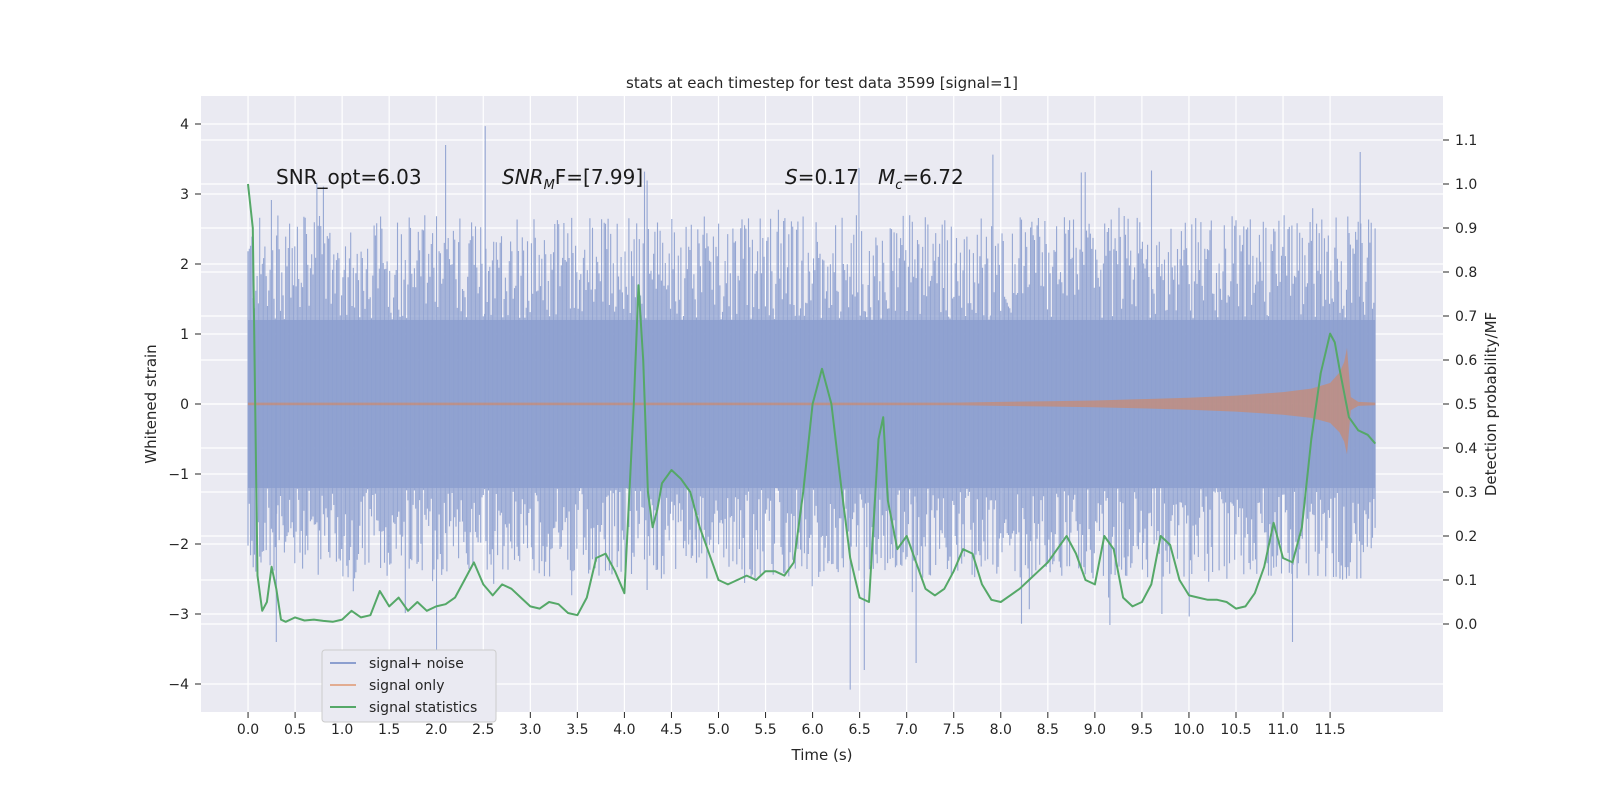  I want to click on y-right-tick-label: 0.8, so click(1466, 273).